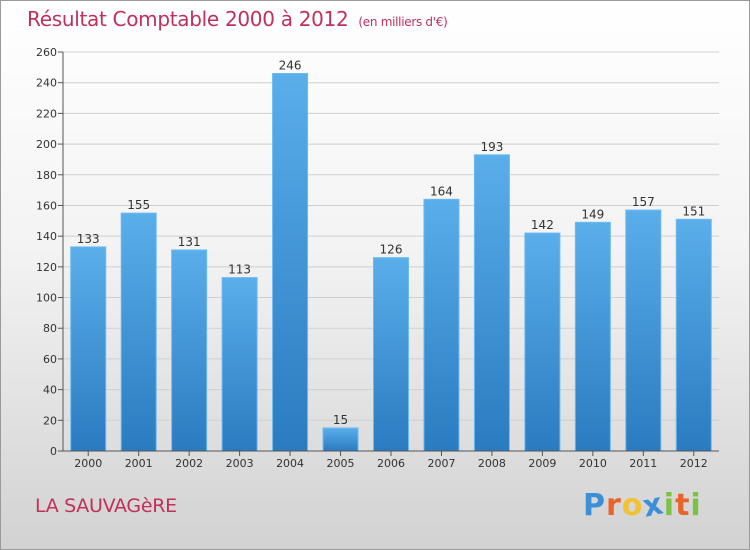  Describe the element at coordinates (391, 354) in the screenshot. I see `bar-2006` at that location.